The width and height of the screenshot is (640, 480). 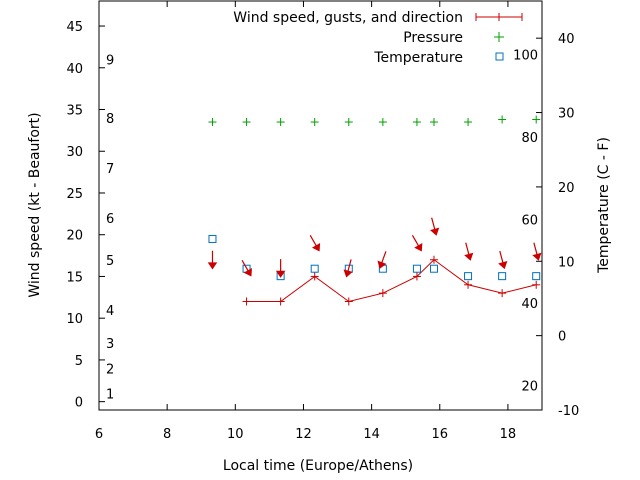 I want to click on y2-tick-label: 30, so click(x=566, y=114).